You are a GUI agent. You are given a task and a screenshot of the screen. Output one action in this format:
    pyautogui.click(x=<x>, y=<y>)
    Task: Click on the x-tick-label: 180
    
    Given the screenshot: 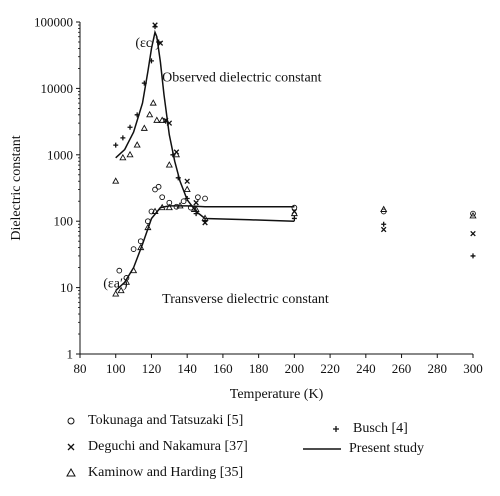 What is the action you would take?
    pyautogui.click(x=259, y=368)
    